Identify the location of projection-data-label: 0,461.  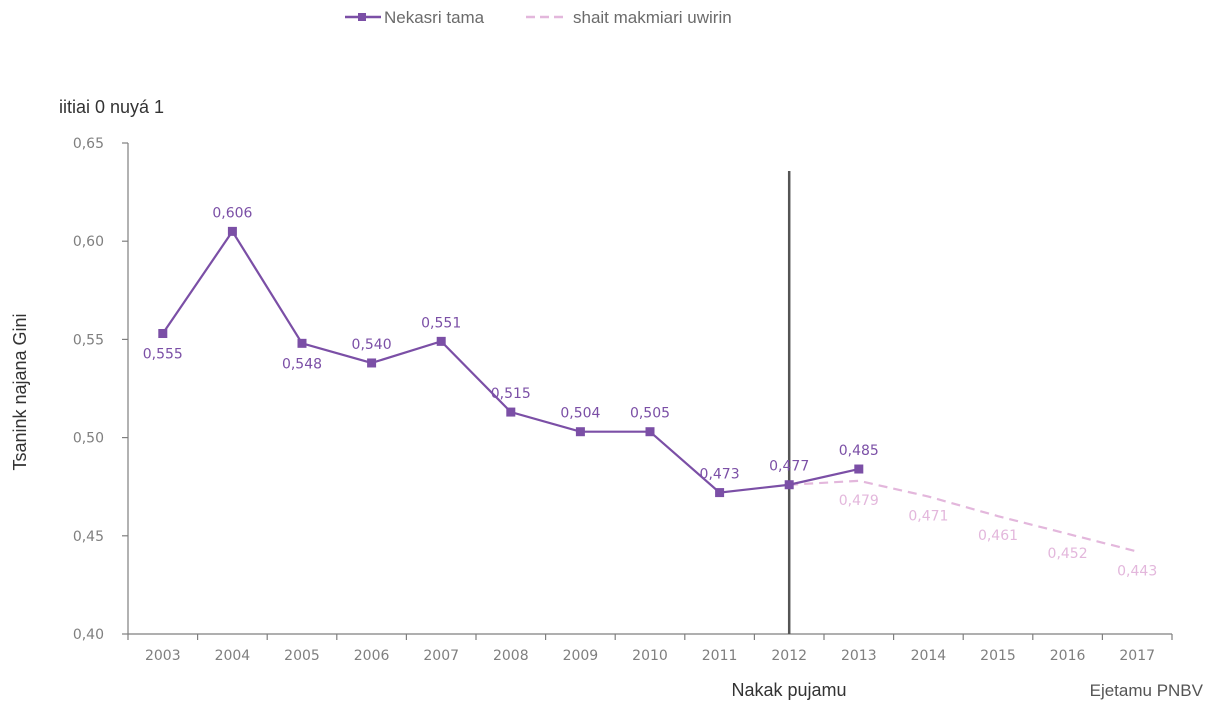
(998, 536).